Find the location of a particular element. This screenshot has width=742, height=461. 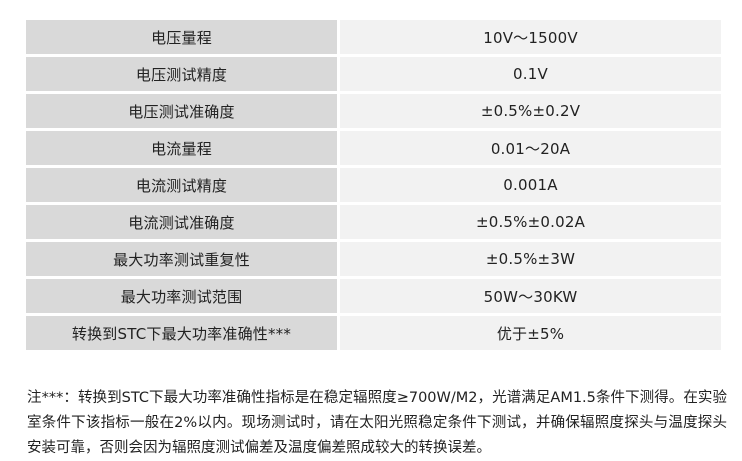

table-row: 电压量程 10V～1500V is located at coordinates (373, 38).